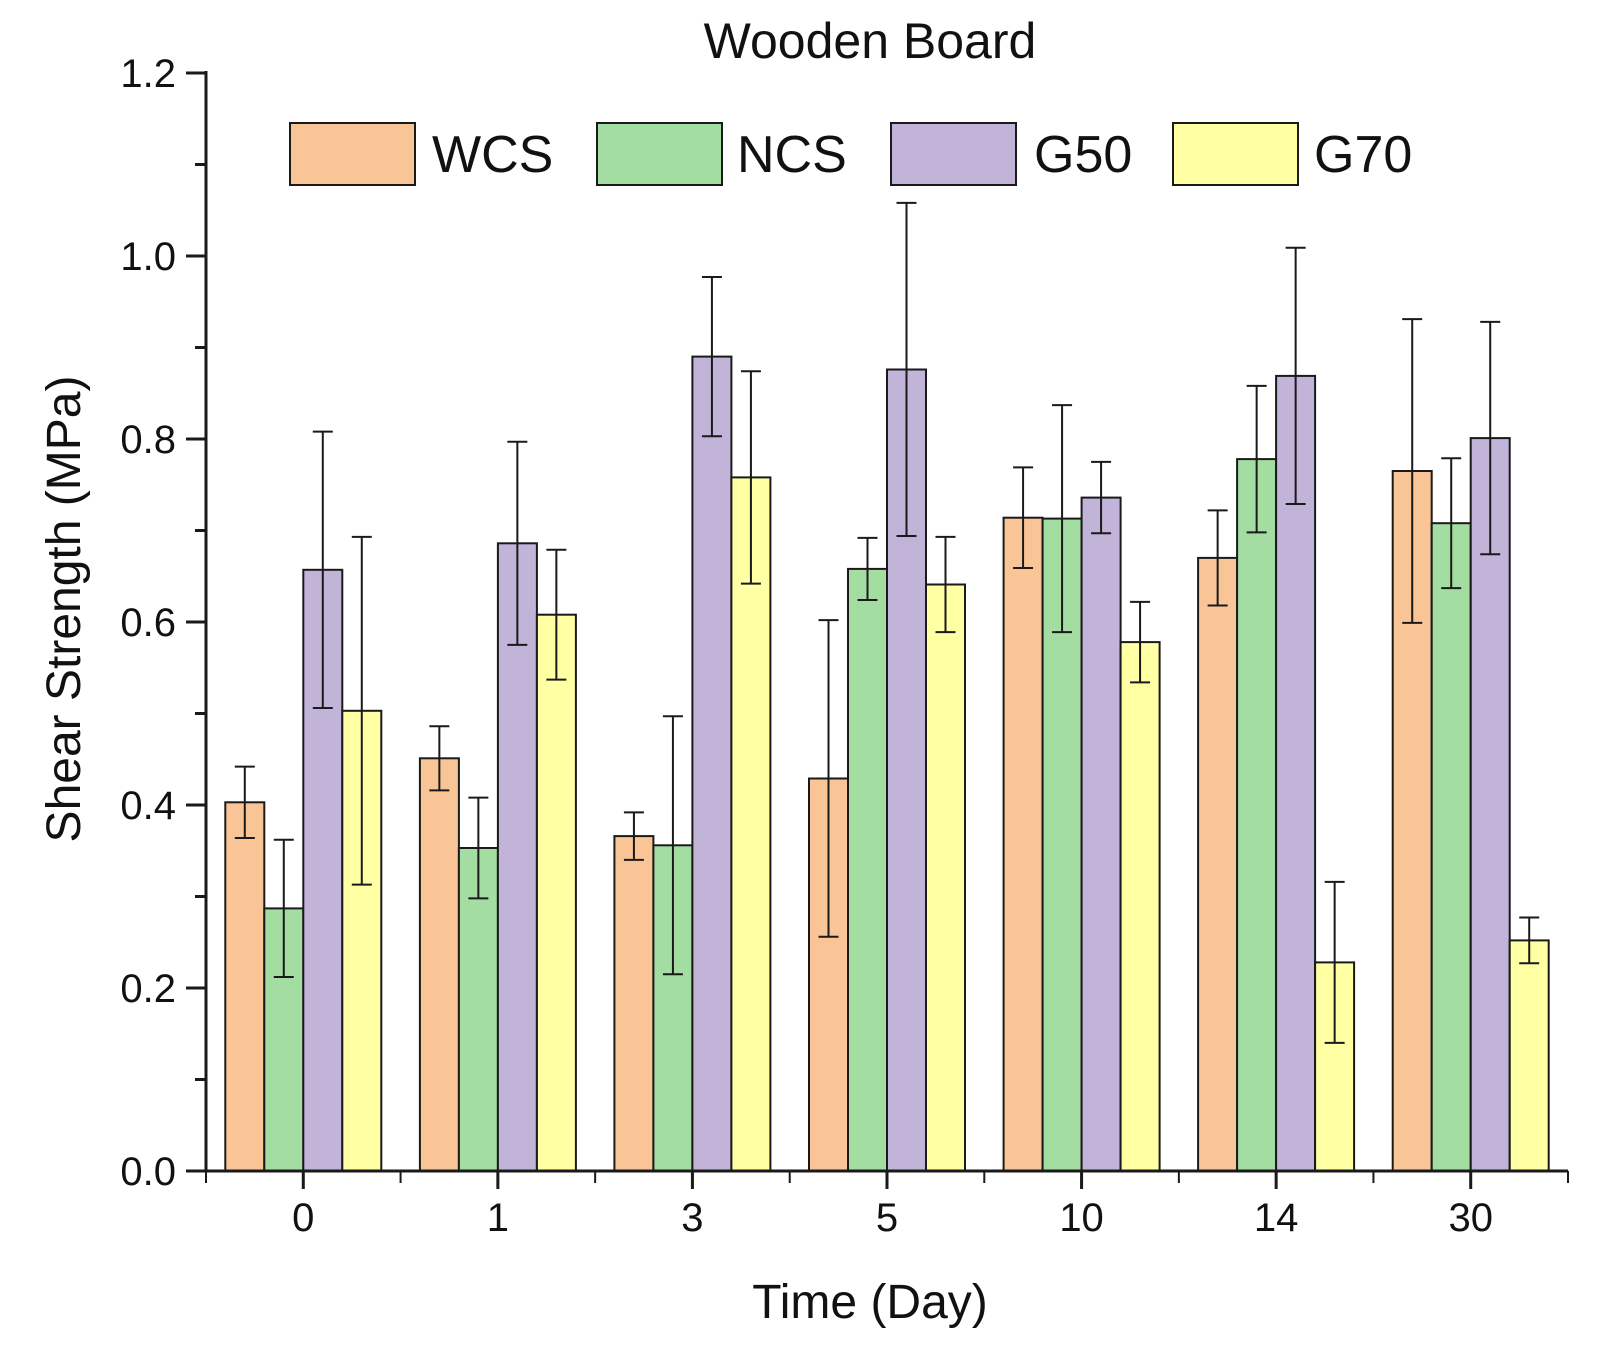 This screenshot has height=1346, width=1599. Describe the element at coordinates (148, 806) in the screenshot. I see `y-tick-label: 0.4` at that location.